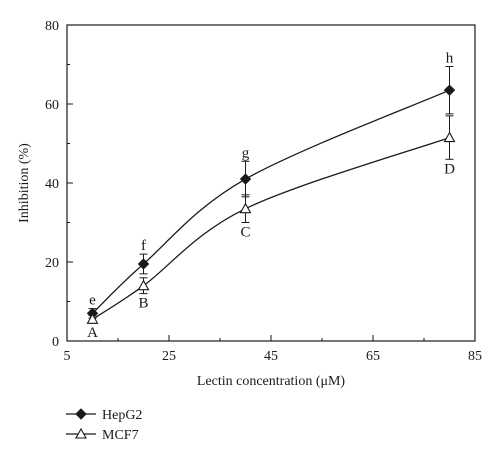 The height and width of the screenshot is (462, 500). Describe the element at coordinates (245, 233) in the screenshot. I see `significance-letter: C` at that location.